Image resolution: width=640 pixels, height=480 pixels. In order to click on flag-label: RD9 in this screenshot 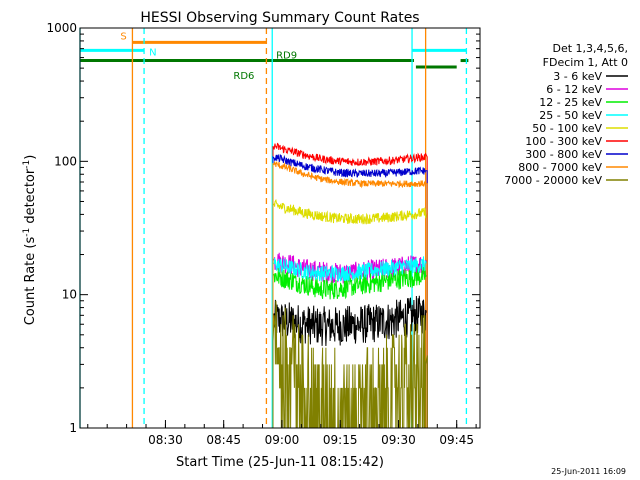, I will do `click(286, 56)`.